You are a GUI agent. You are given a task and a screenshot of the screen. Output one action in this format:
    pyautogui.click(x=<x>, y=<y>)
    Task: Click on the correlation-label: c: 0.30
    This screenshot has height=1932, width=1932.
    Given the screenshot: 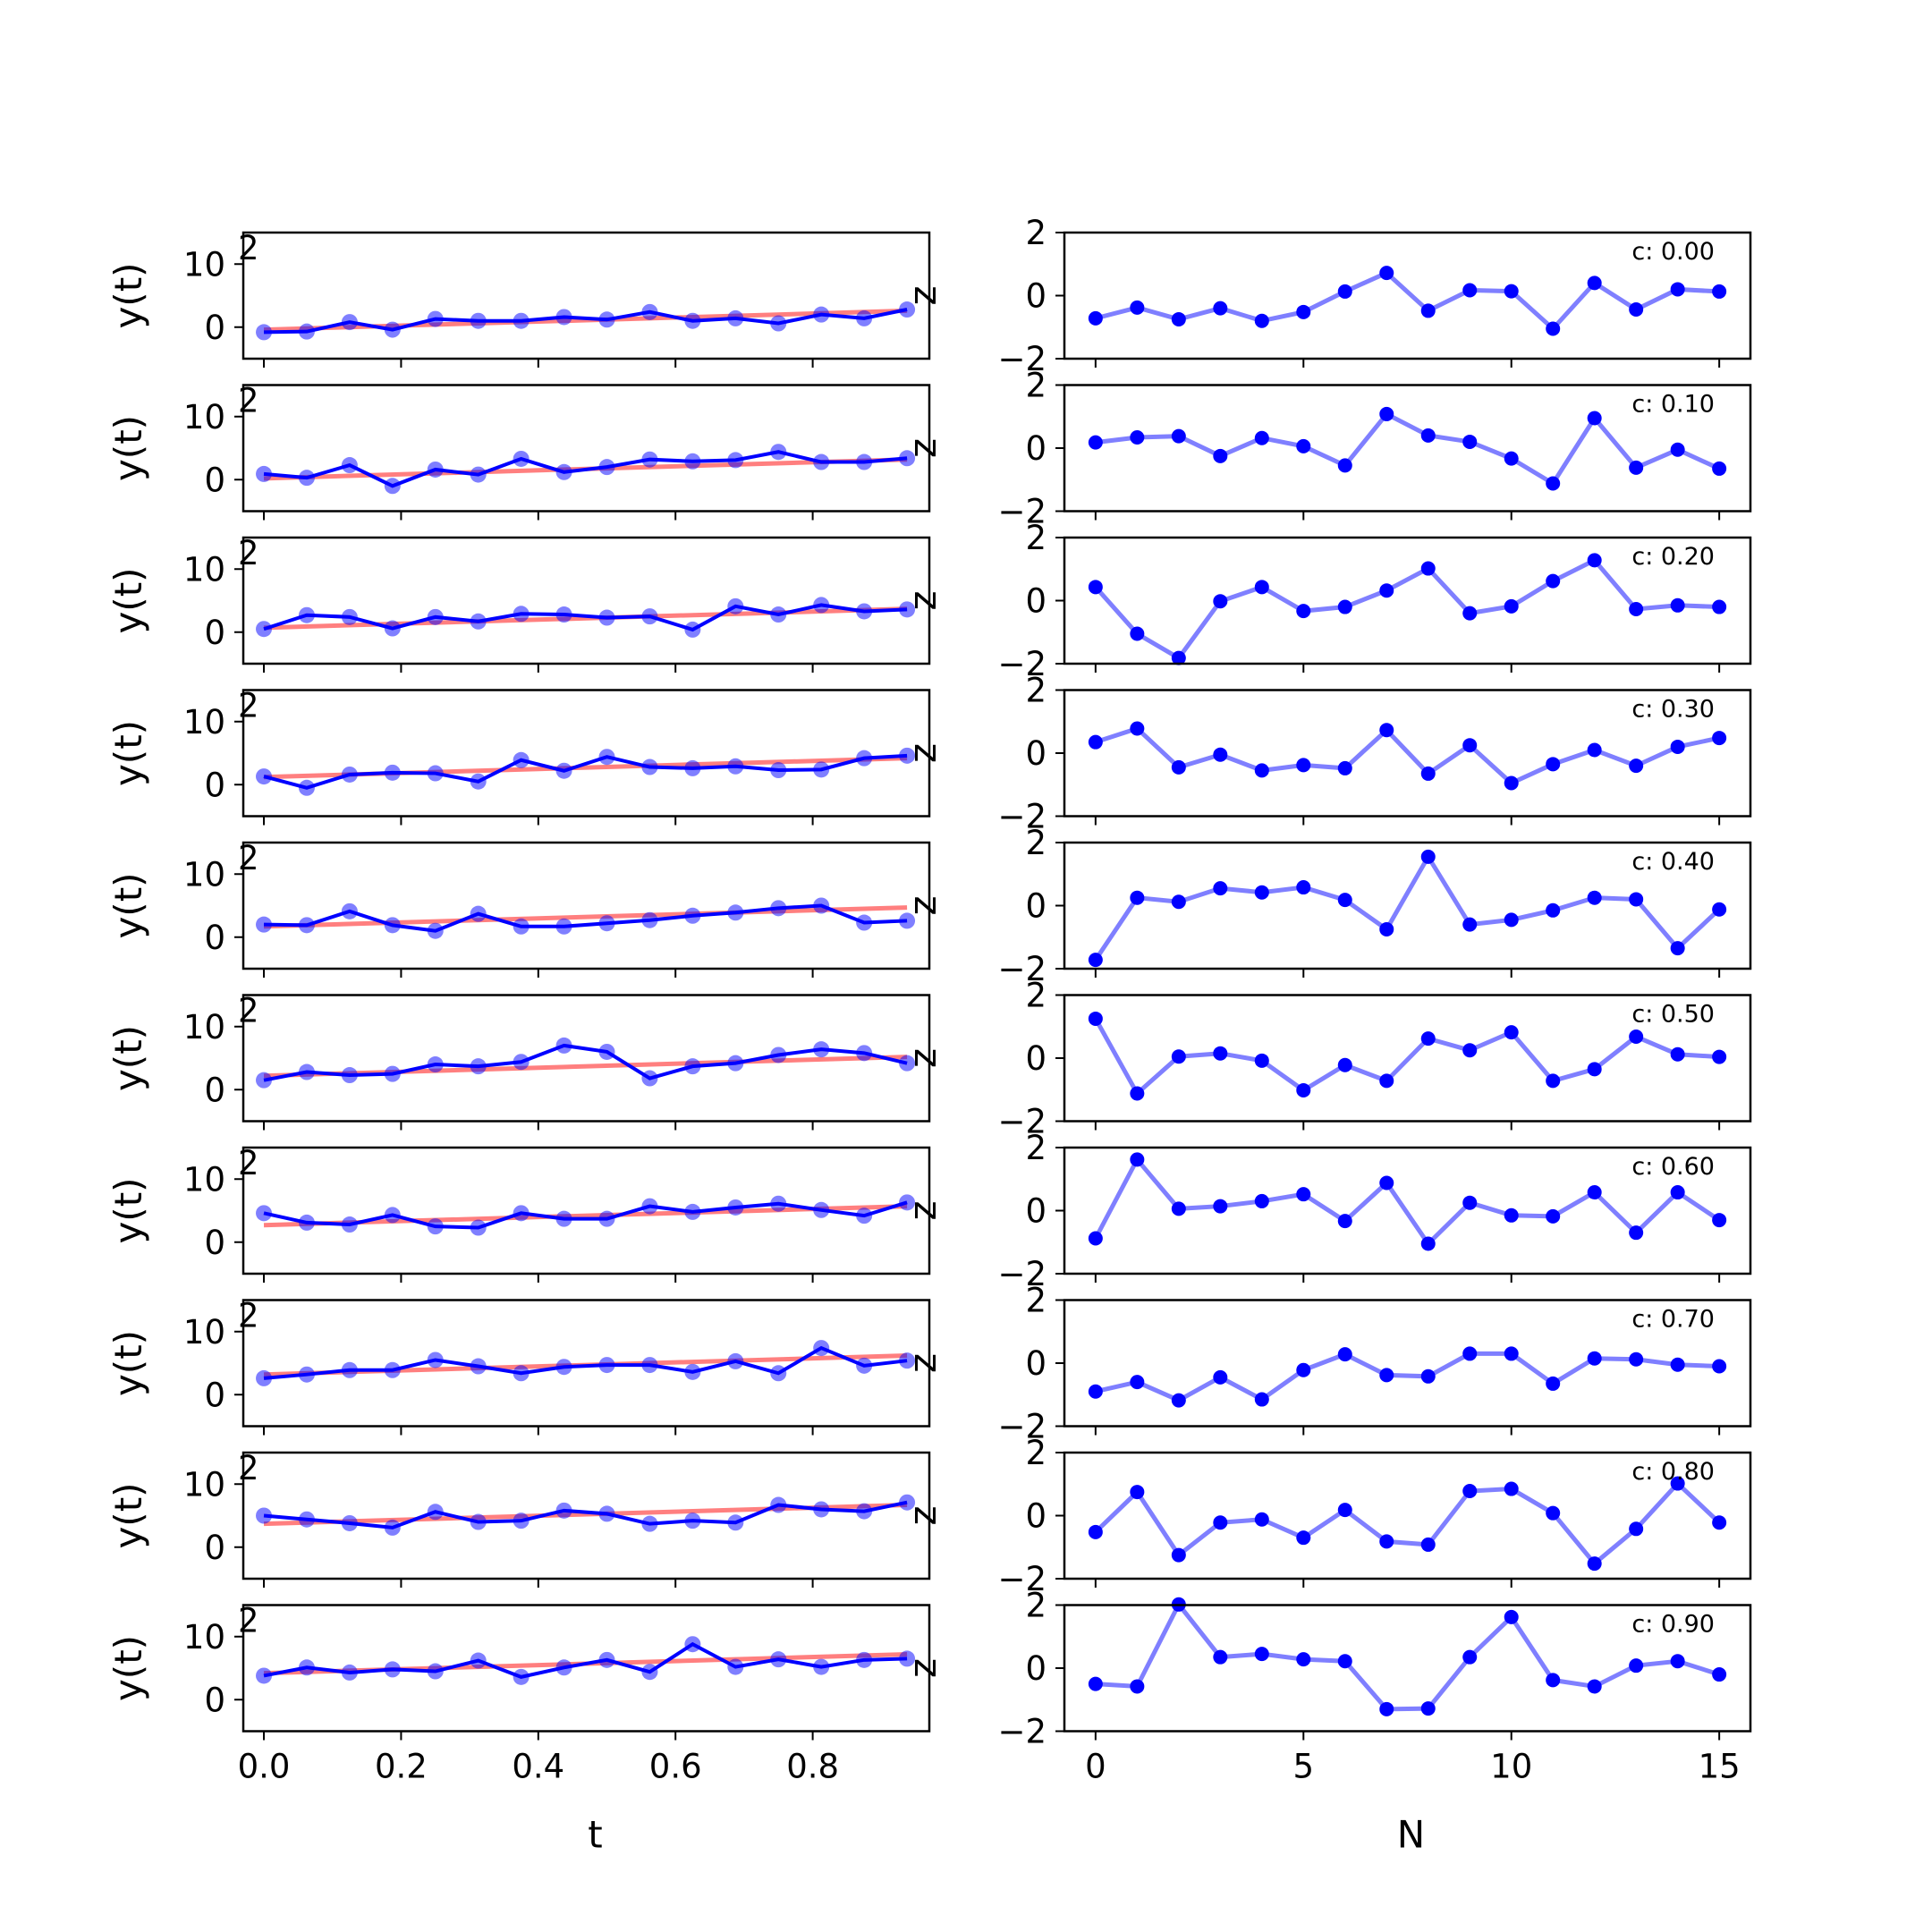 What is the action you would take?
    pyautogui.click(x=1673, y=710)
    